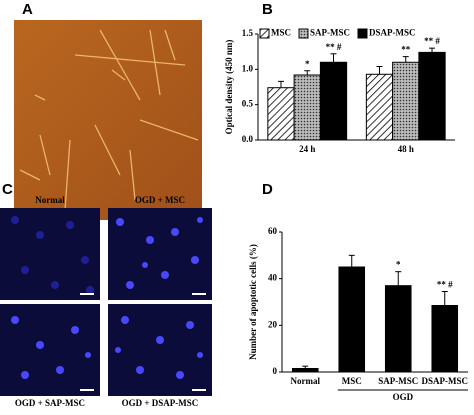  Describe the element at coordinates (352, 381) in the screenshot. I see `x-tick-label: MSC` at that location.